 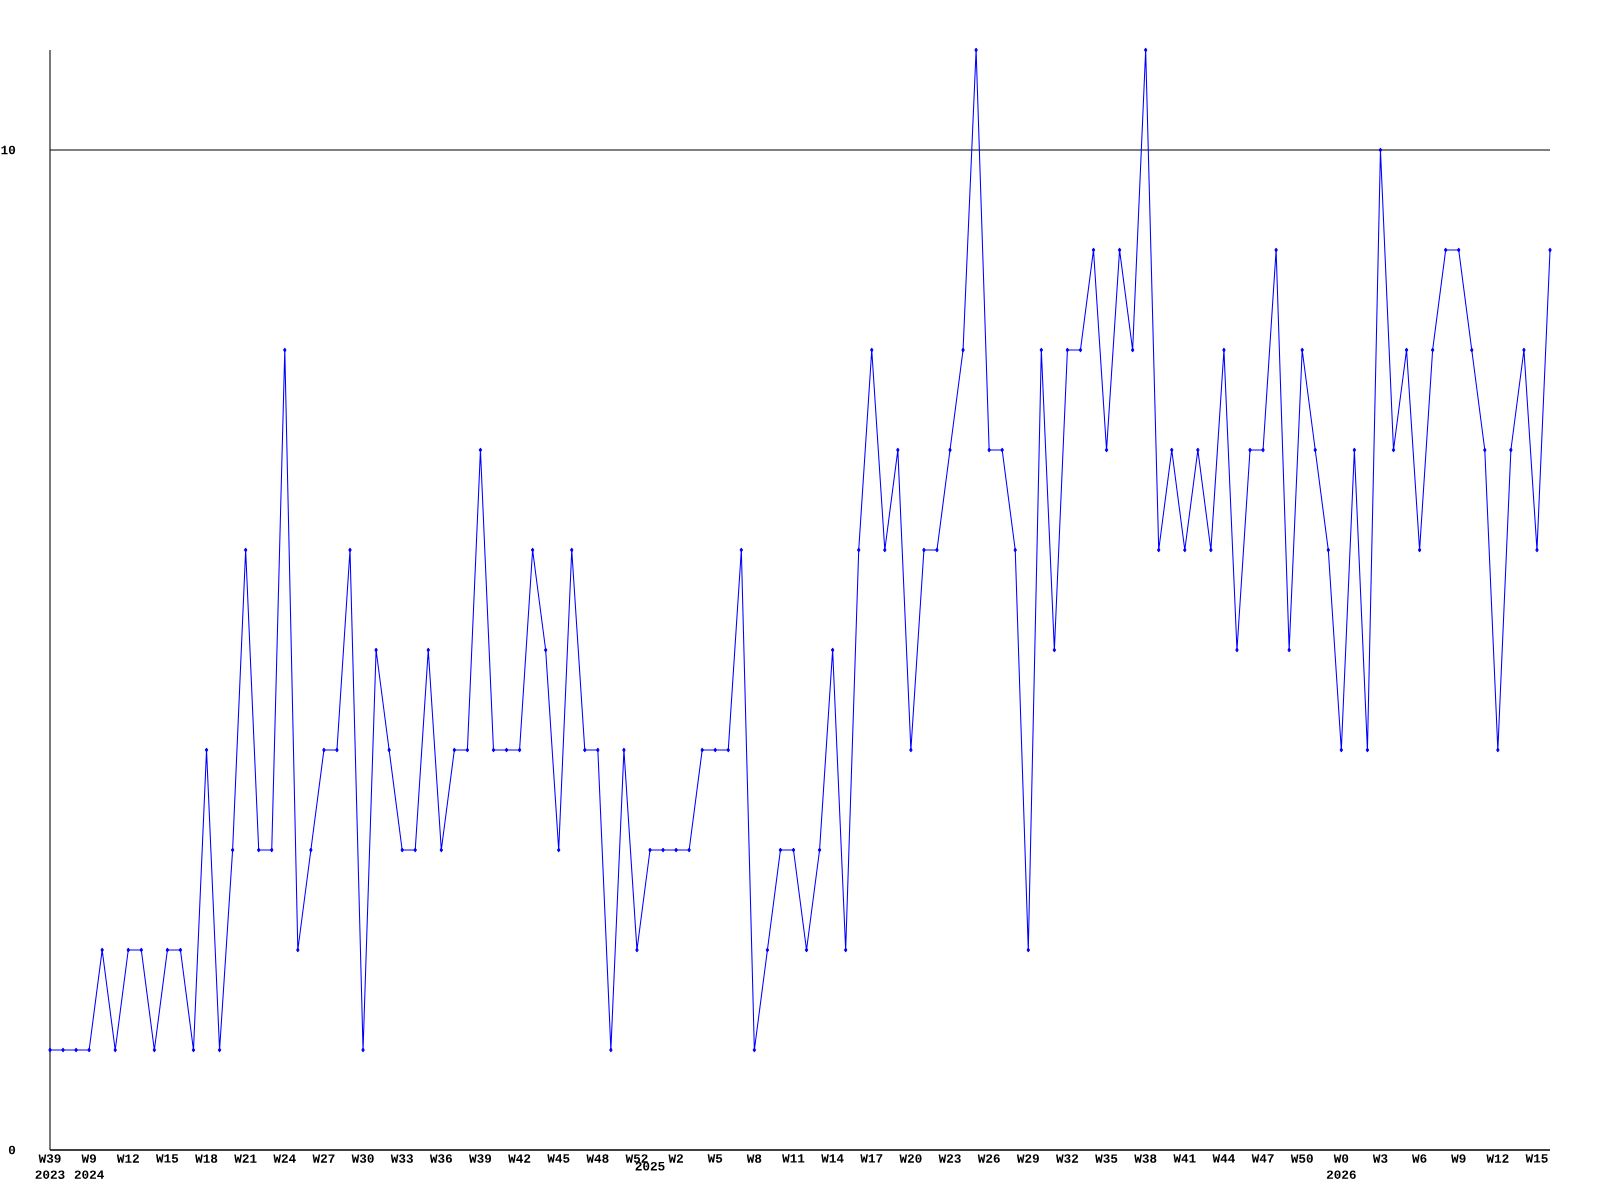 What do you see at coordinates (1067, 1158) in the screenshot?
I see `x-tick-label: W32` at bounding box center [1067, 1158].